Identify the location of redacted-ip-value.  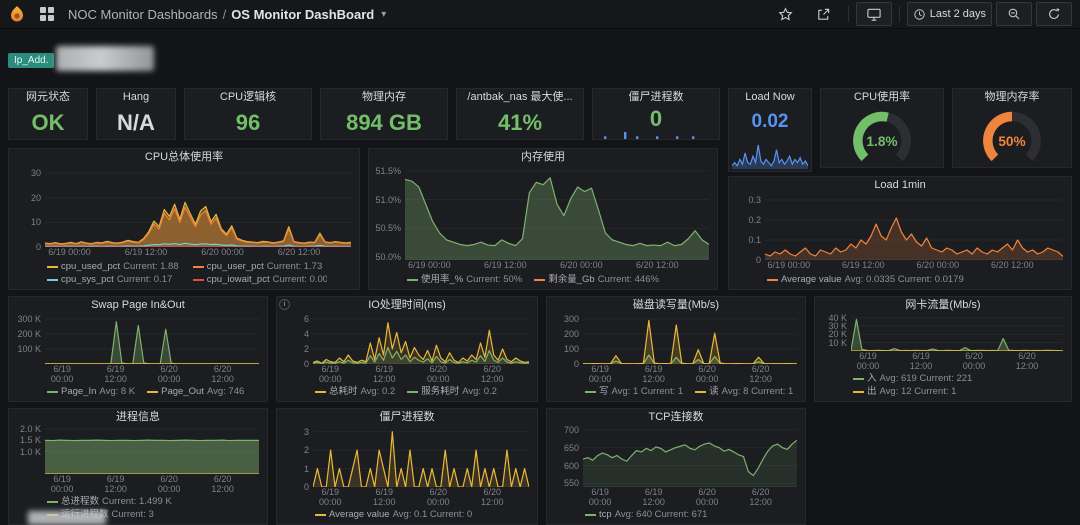
(105, 58).